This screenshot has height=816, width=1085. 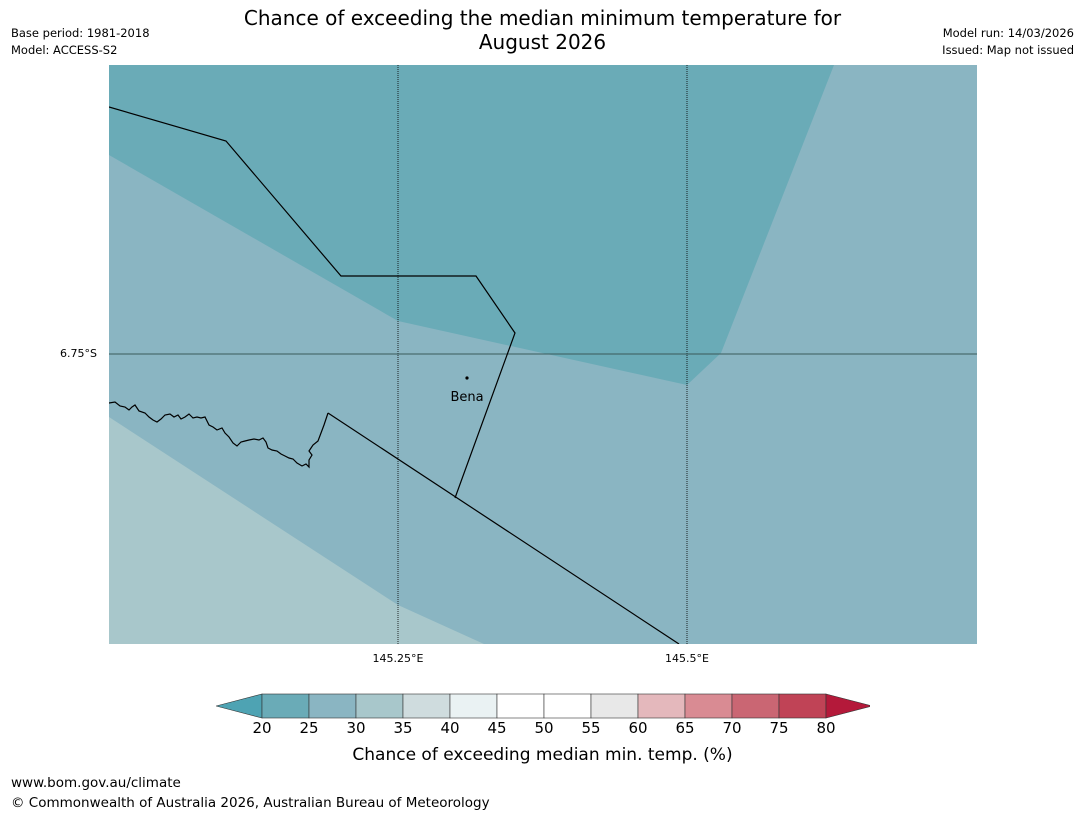 I want to click on lon-label-145-5: 145.5°E, so click(x=687, y=658).